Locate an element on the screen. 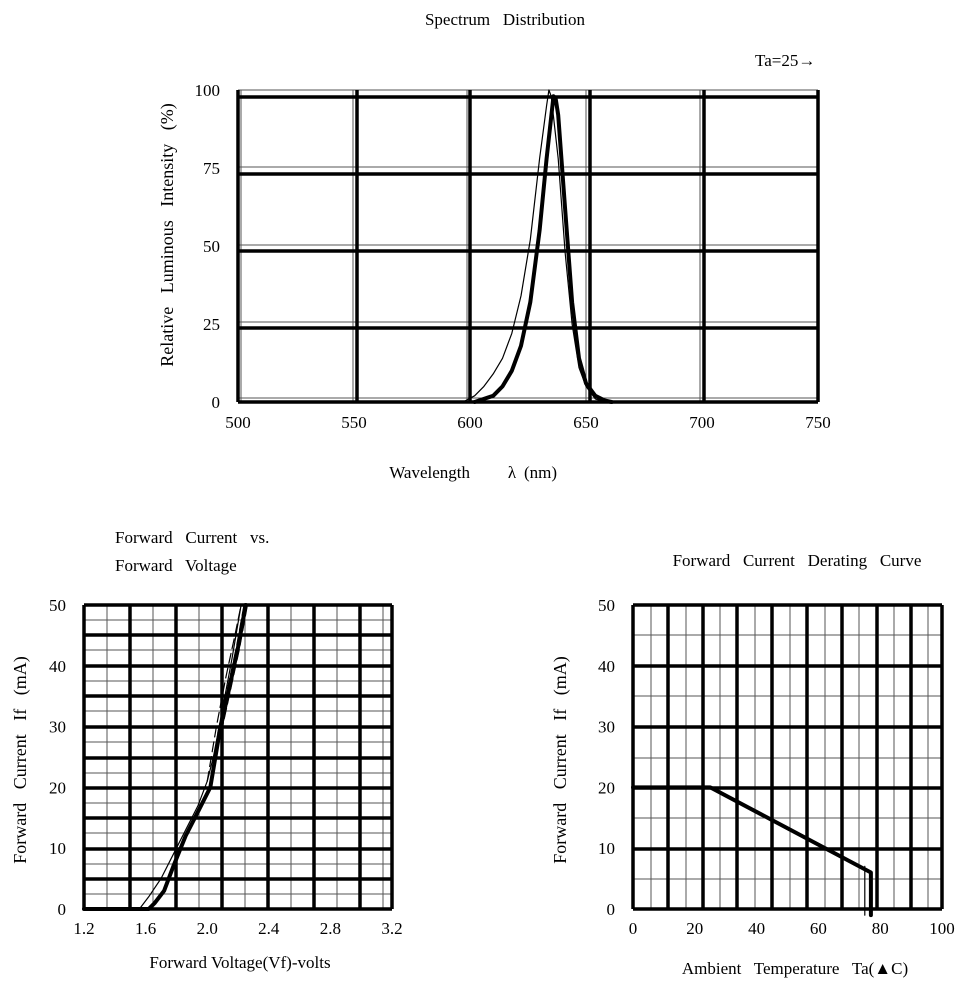  derating-y-axis-label: Forward Current If (mA) is located at coordinates (560, 759).